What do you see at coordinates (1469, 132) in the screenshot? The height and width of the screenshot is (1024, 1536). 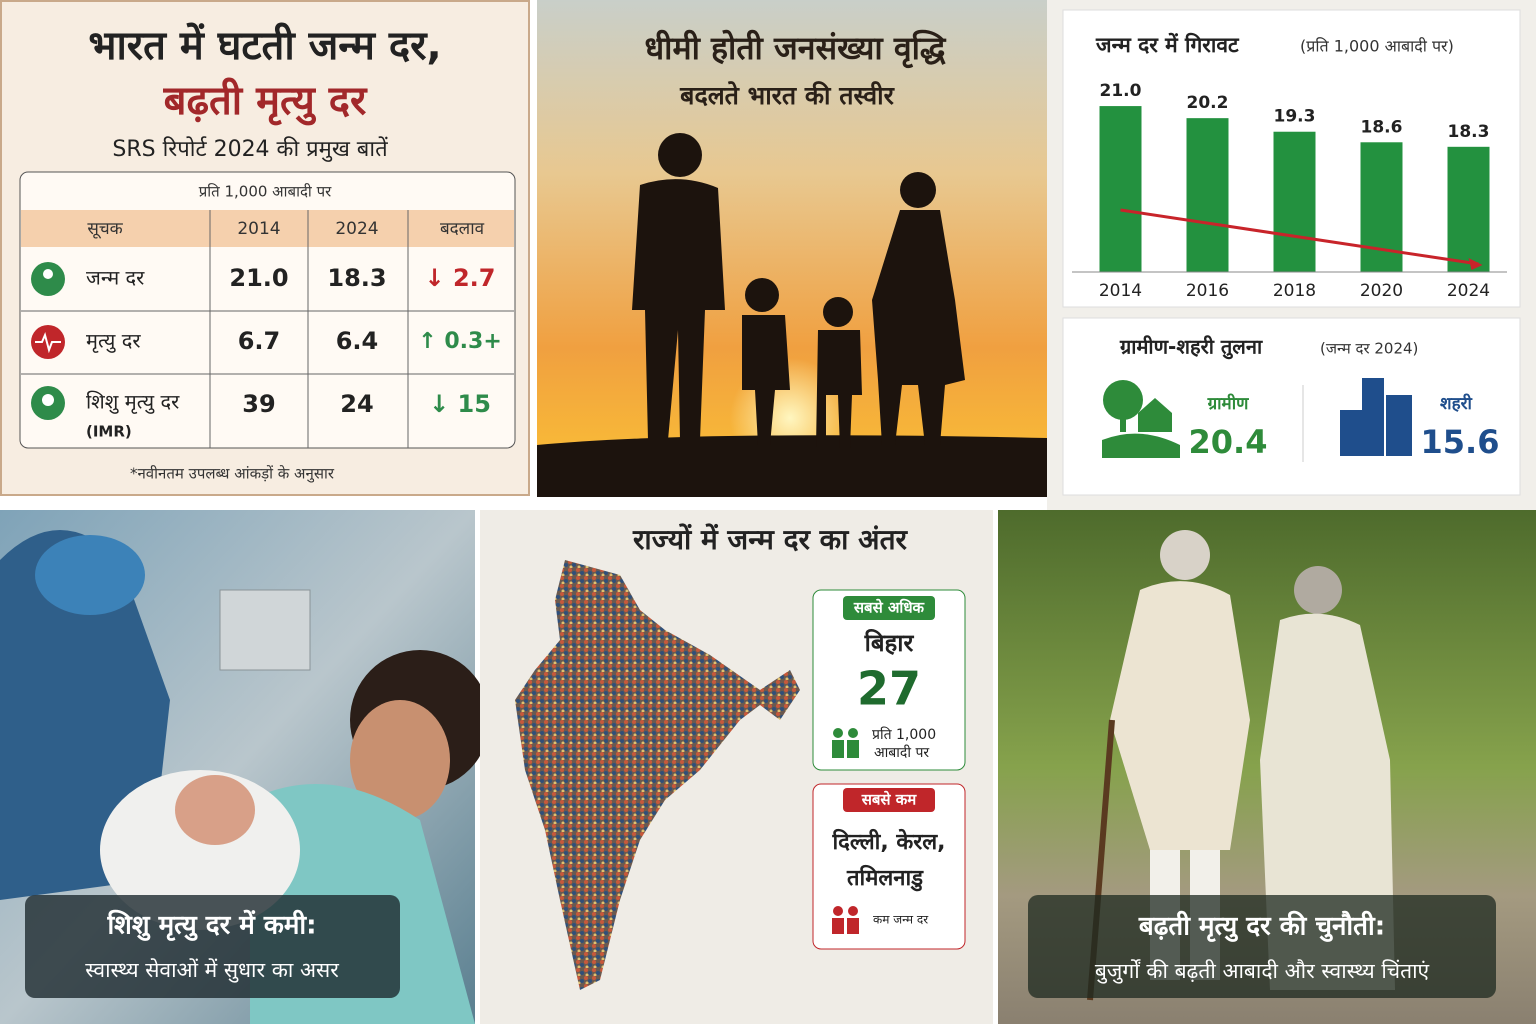 I see `value-label: 18.3` at bounding box center [1469, 132].